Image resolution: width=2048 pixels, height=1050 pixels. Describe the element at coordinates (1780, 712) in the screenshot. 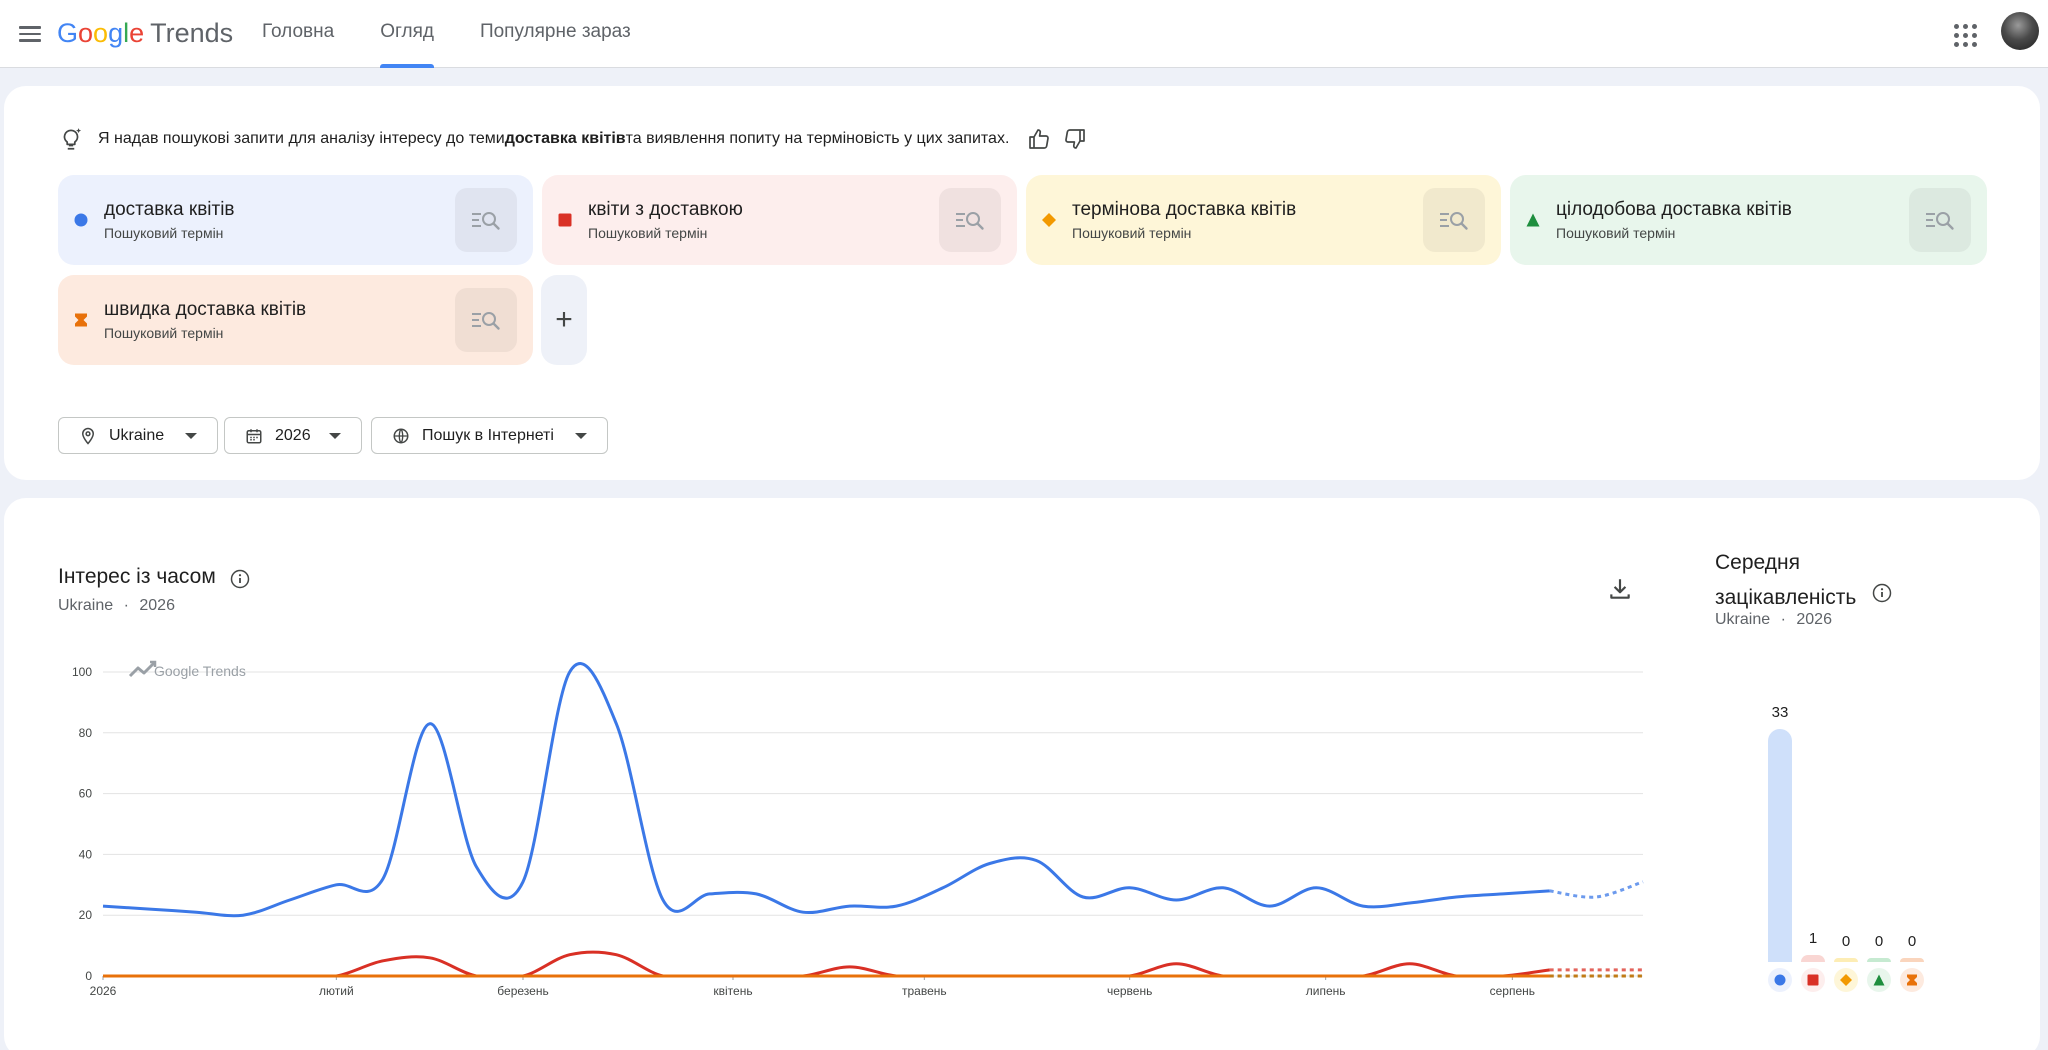

I see `average-value: 33` at that location.